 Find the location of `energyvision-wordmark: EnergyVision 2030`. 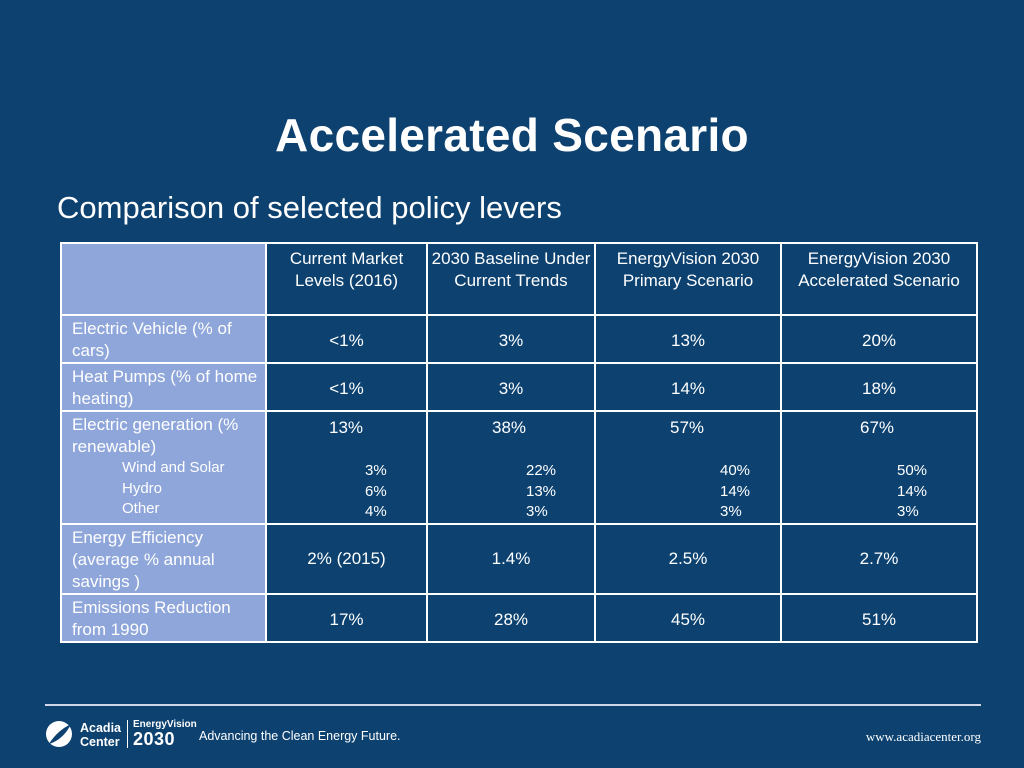

energyvision-wordmark: EnergyVision 2030 is located at coordinates (165, 733).